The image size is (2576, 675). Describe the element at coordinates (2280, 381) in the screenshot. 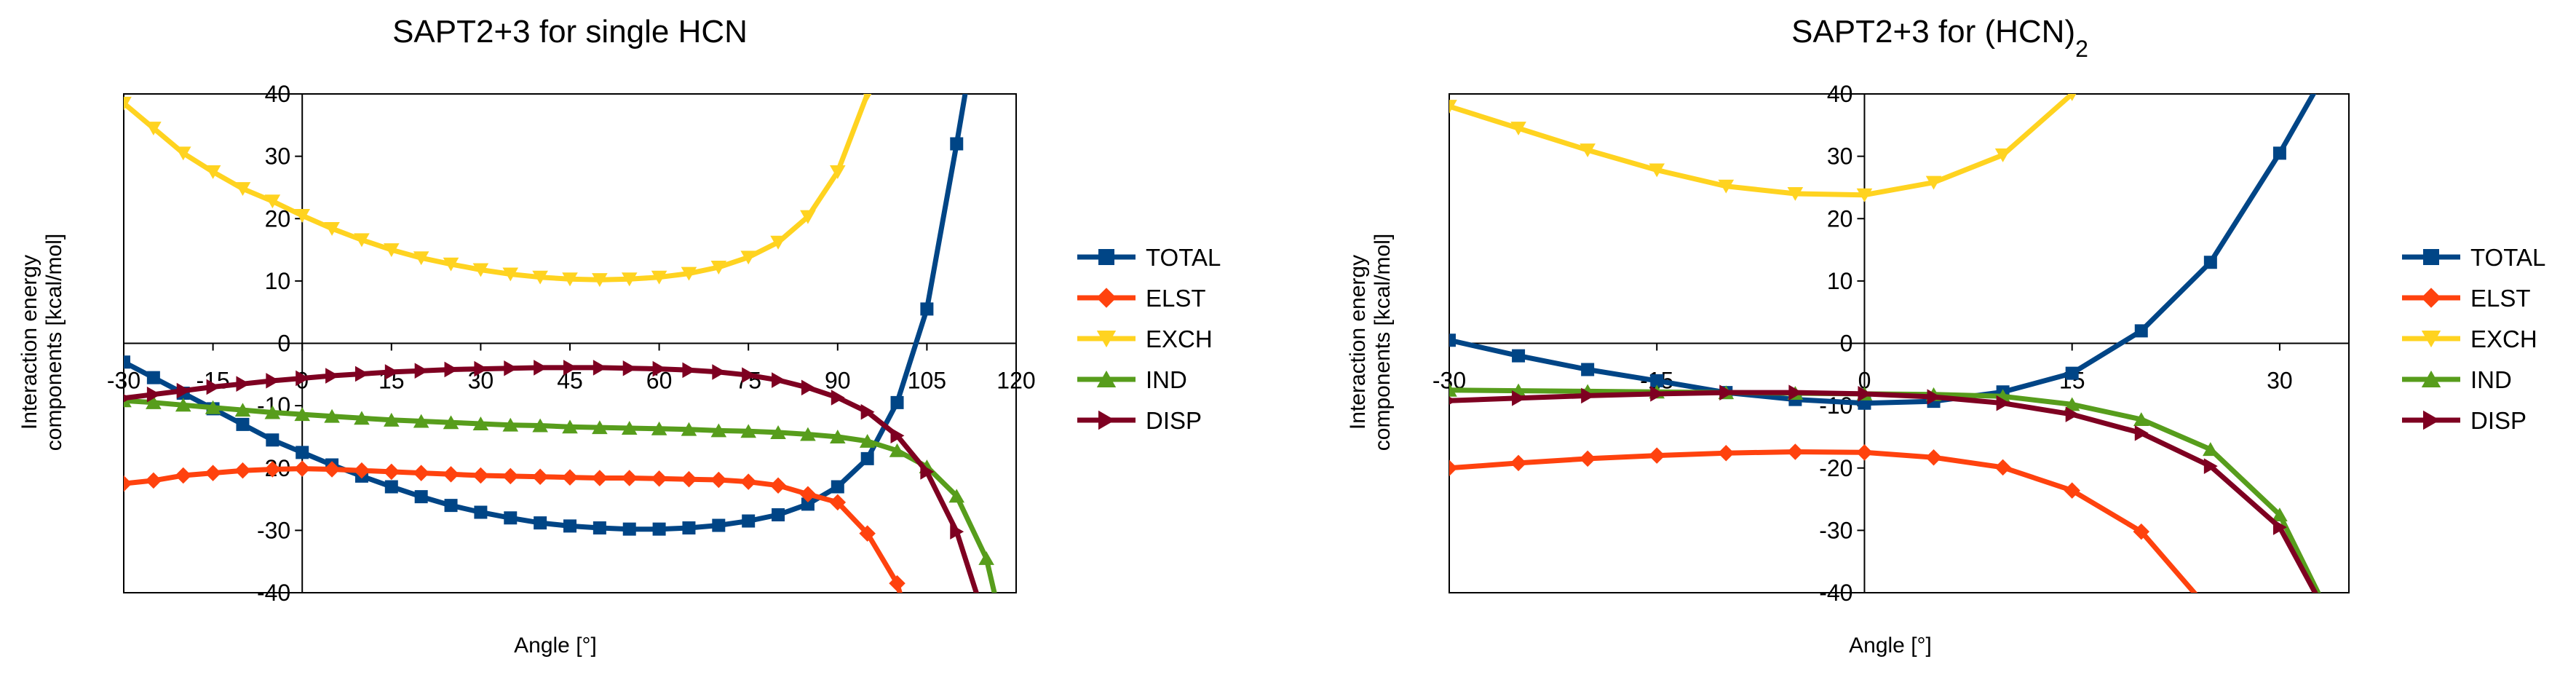

I see `x-tick-label: 30` at that location.